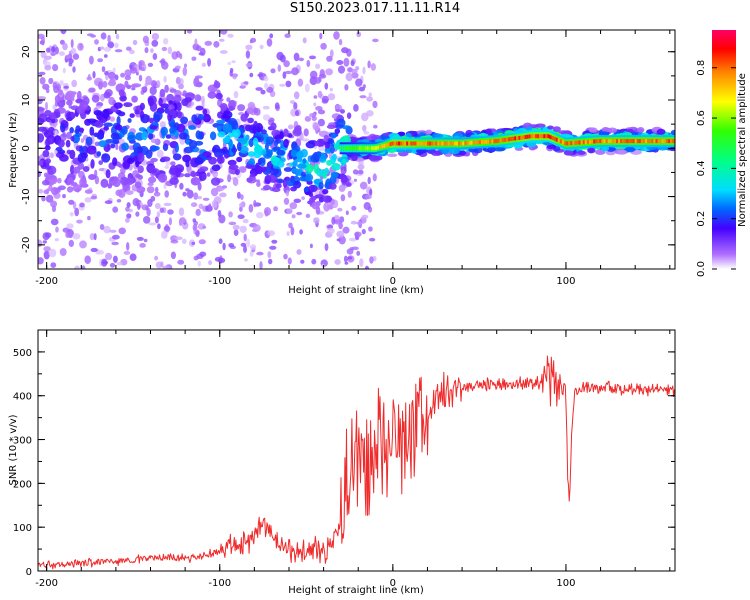 The width and height of the screenshot is (750, 600). What do you see at coordinates (13, 449) in the screenshot?
I see `bottom-y-axis-label: SNR (10 * v/v)` at bounding box center [13, 449].